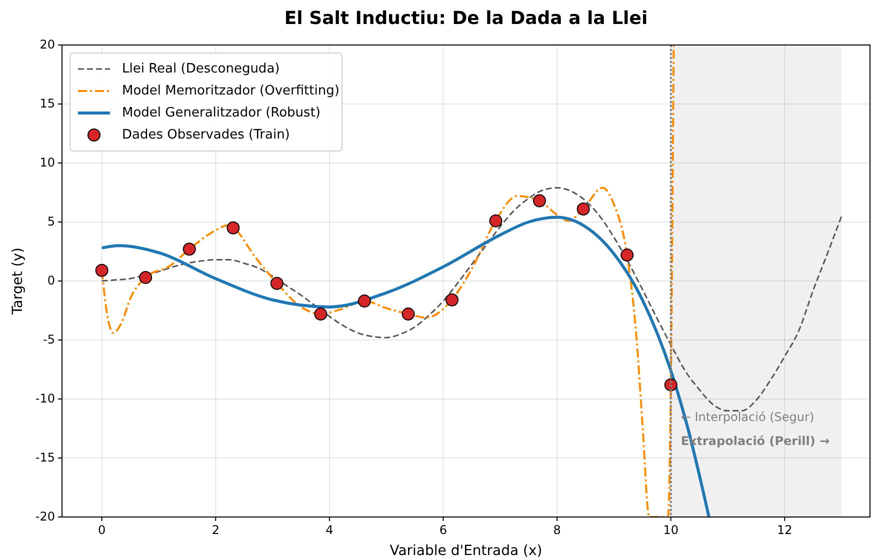  What do you see at coordinates (49, 339) in the screenshot?
I see `y-tick-label: -5` at bounding box center [49, 339].